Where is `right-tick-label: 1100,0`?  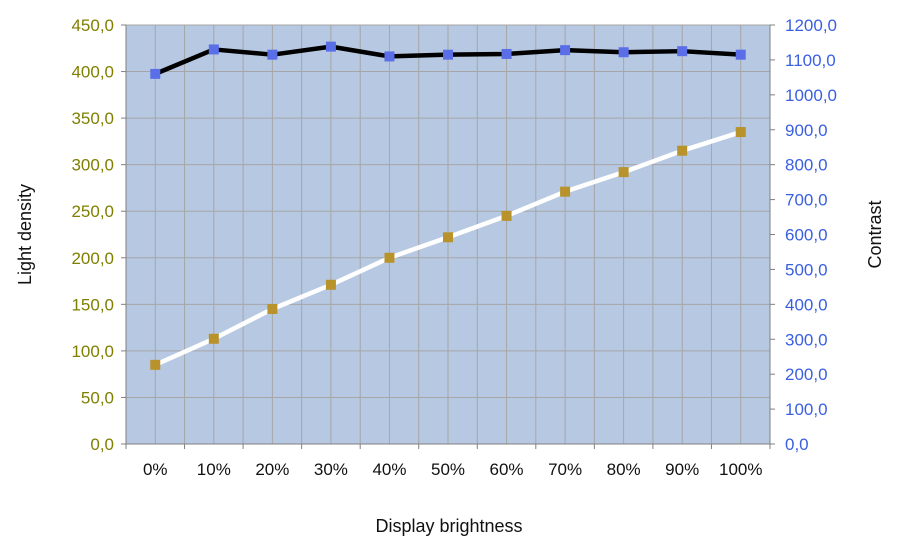 right-tick-label: 1100,0 is located at coordinates (810, 60).